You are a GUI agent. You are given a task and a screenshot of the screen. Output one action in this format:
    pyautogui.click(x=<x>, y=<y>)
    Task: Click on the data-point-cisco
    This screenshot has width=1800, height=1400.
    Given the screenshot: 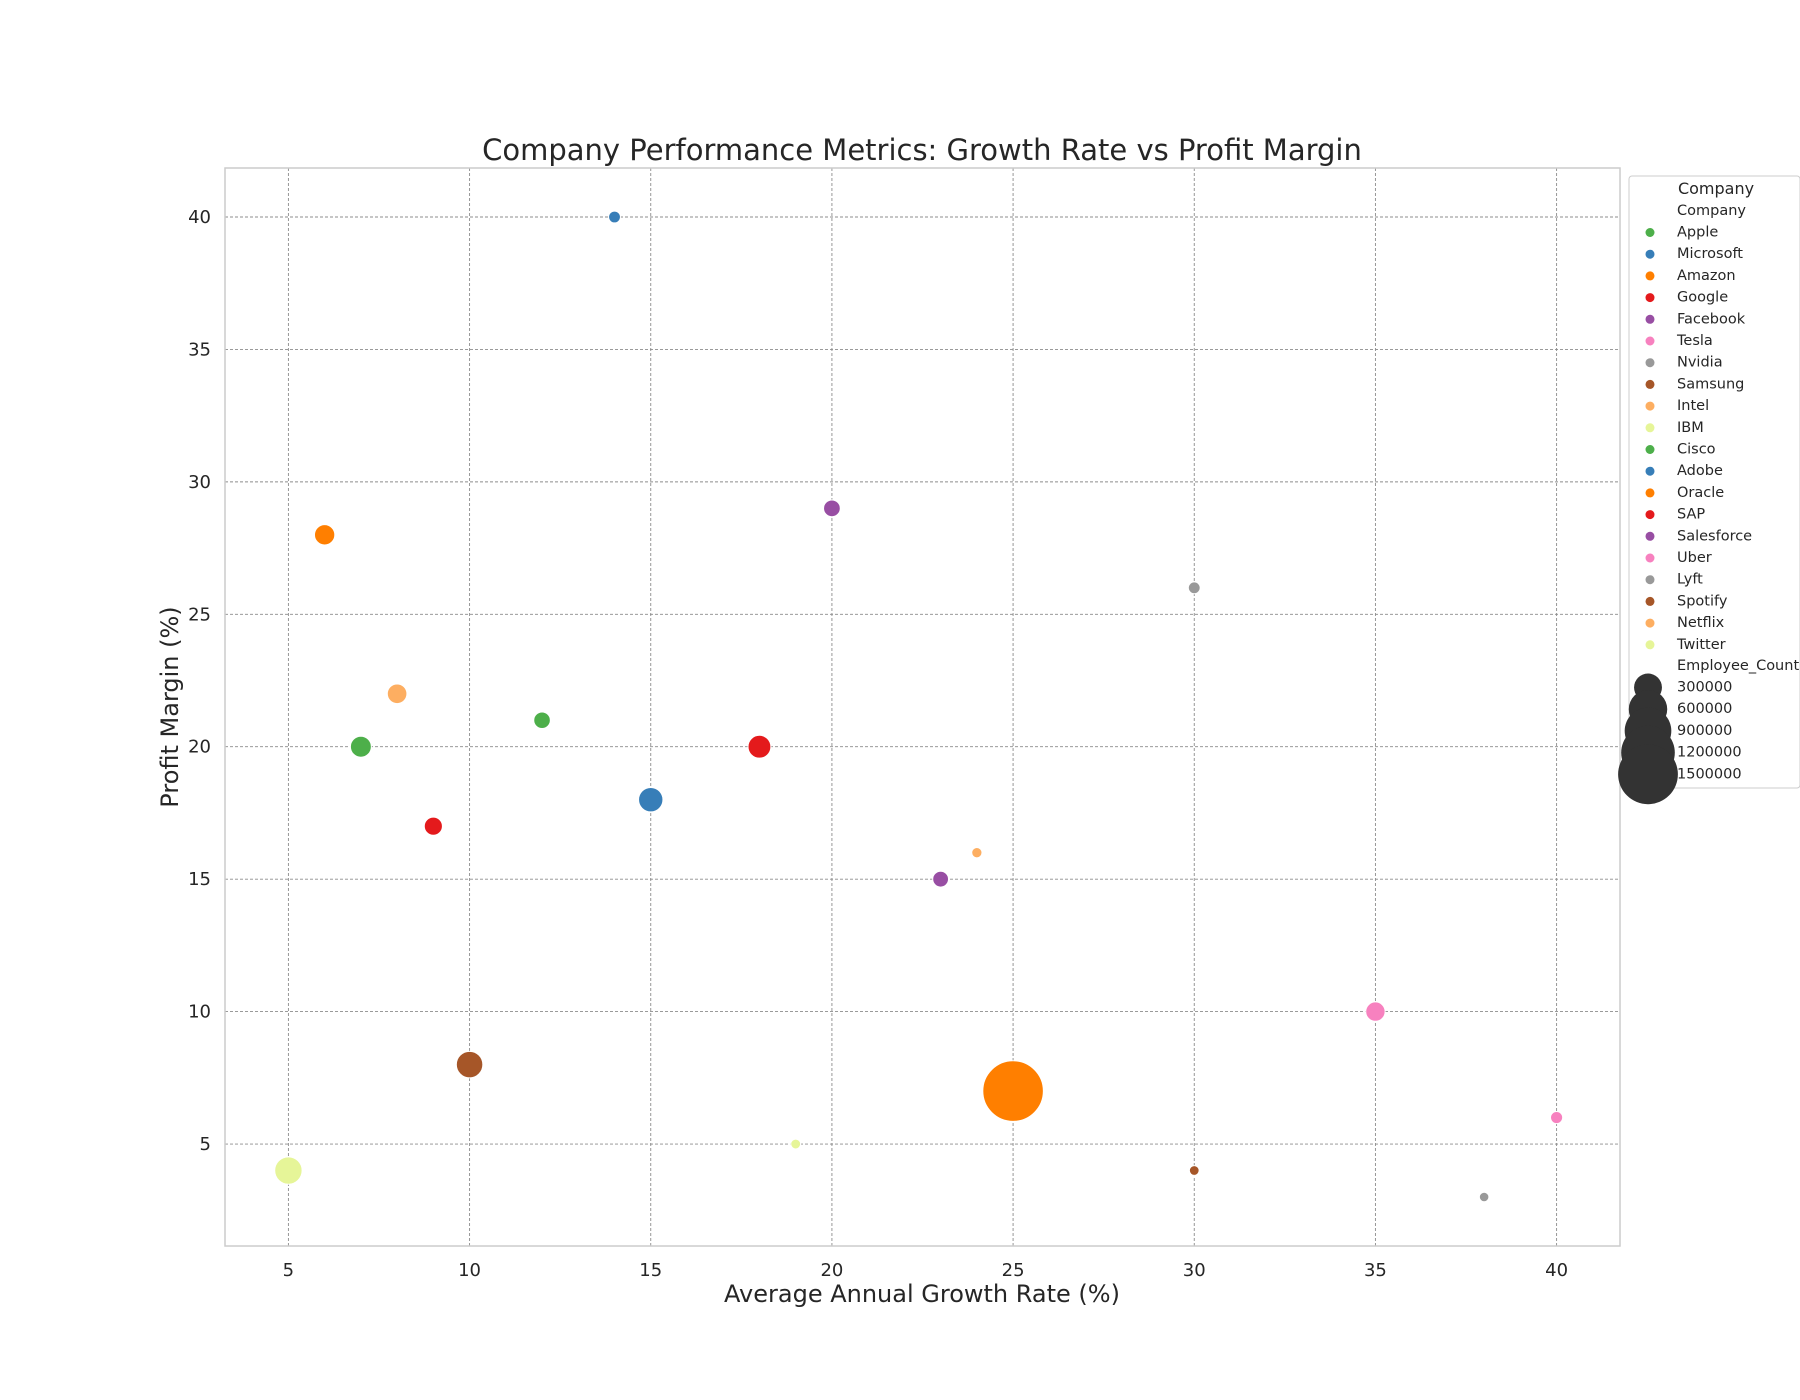 What is the action you would take?
    pyautogui.click(x=542, y=720)
    